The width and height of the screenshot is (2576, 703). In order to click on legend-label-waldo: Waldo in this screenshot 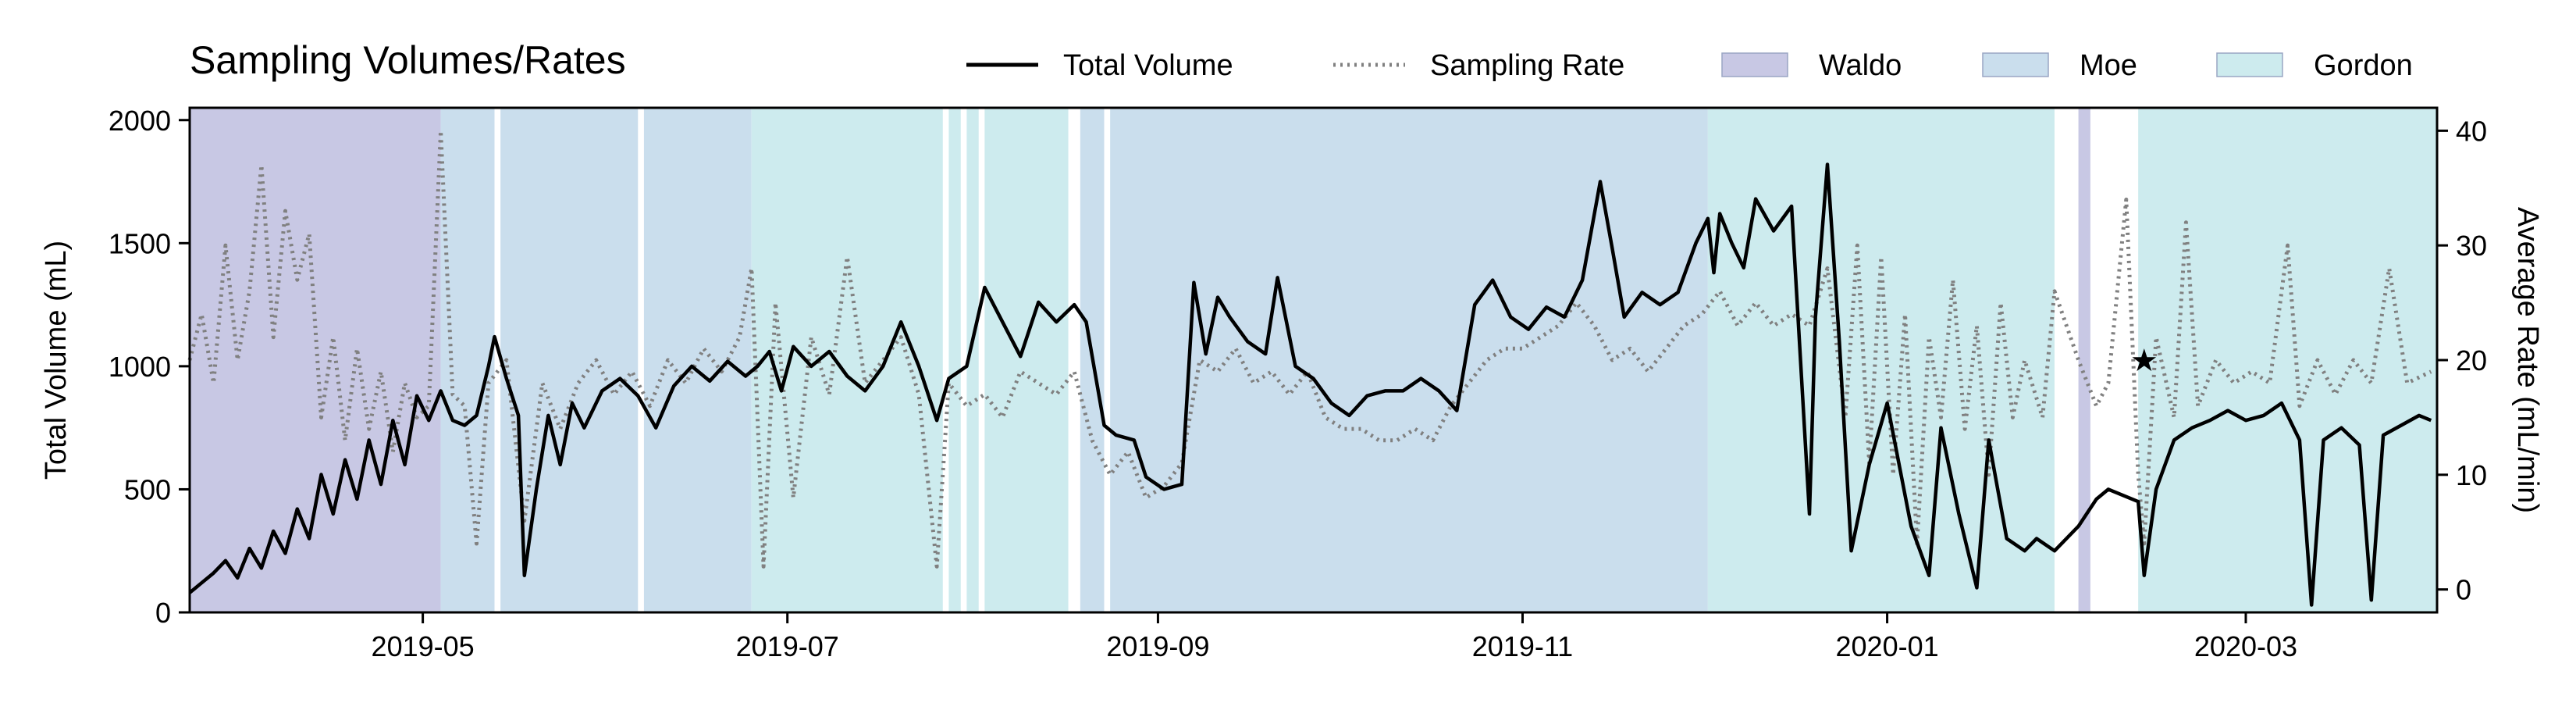, I will do `click(1860, 65)`.